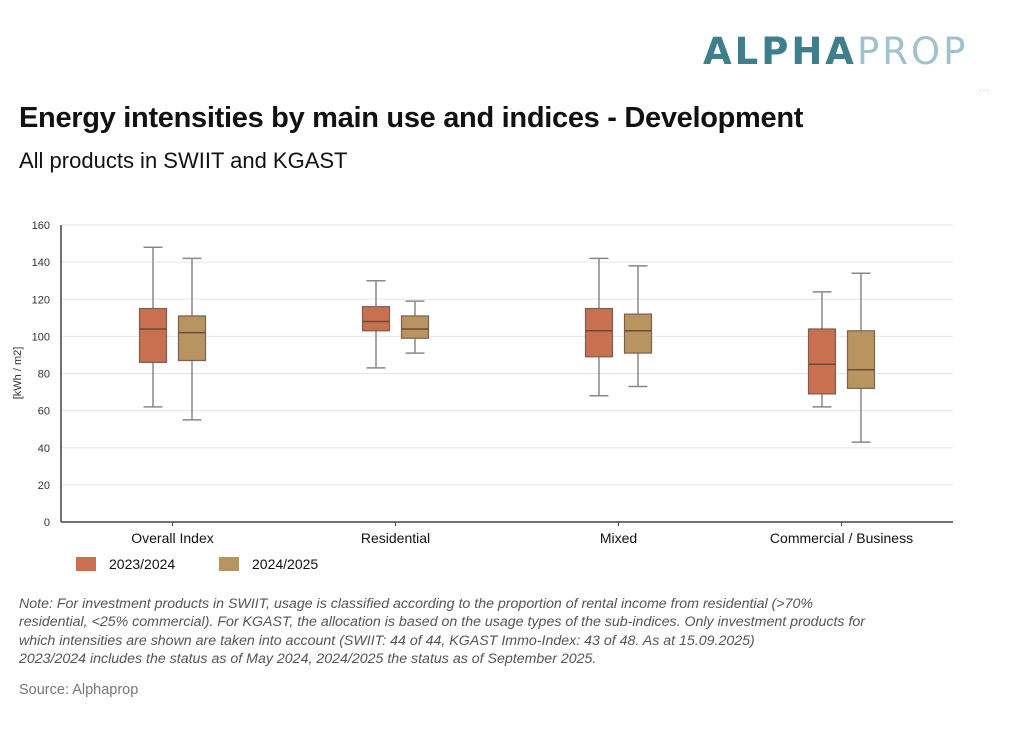 The image size is (1024, 737). I want to click on legend-swatch-2024-2025, so click(229, 564).